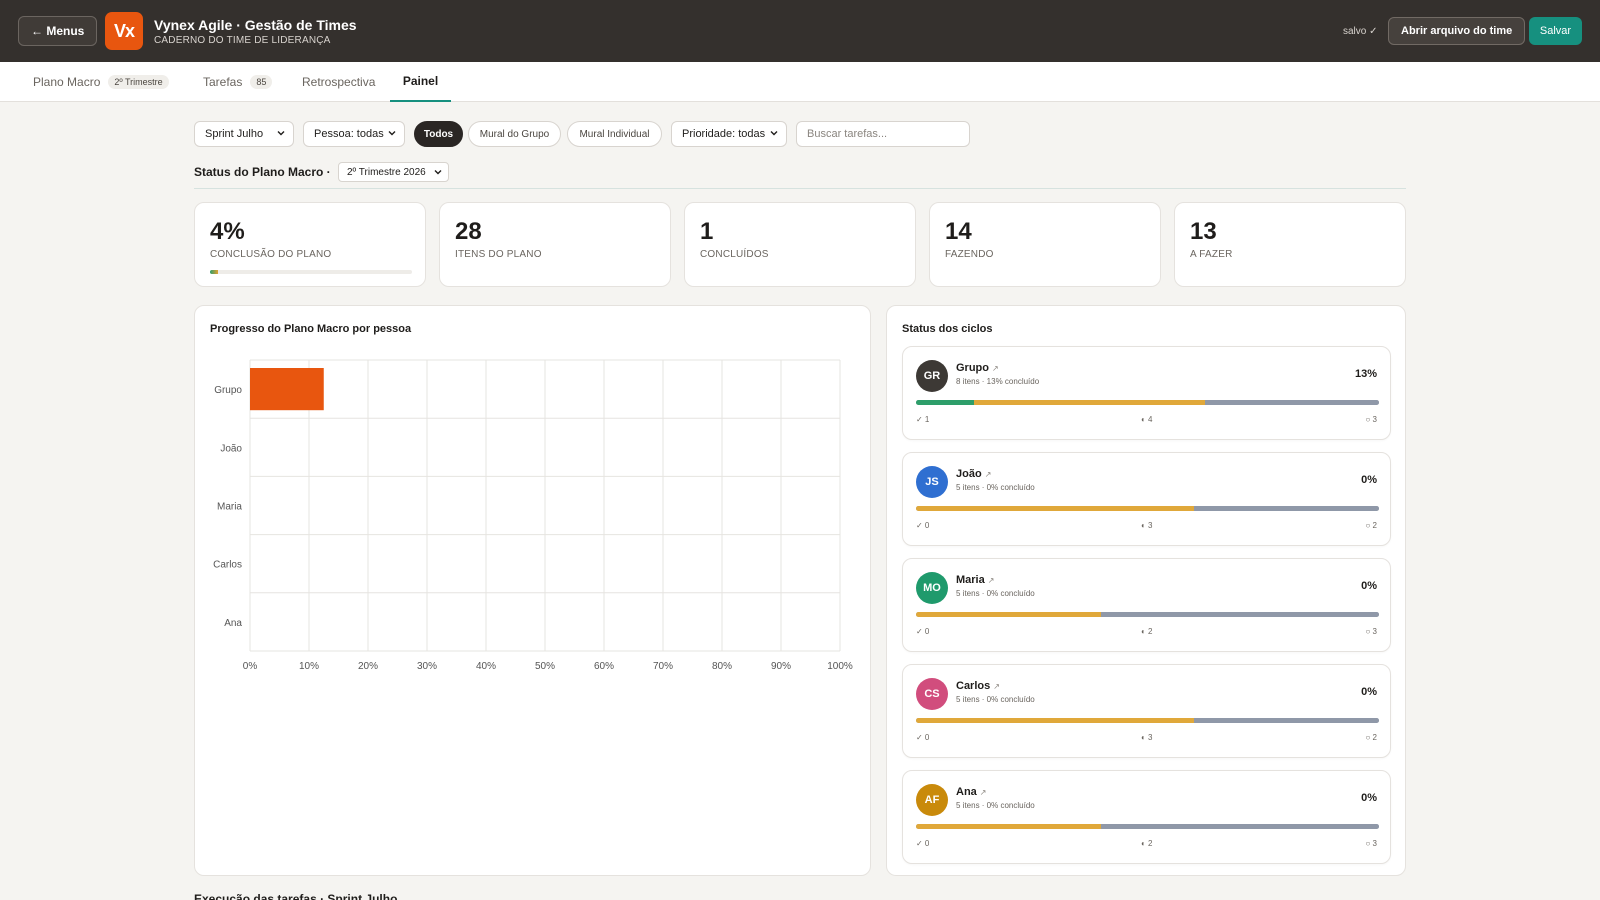  I want to click on tab-retrospectiva: Retrospectiva, so click(338, 82).